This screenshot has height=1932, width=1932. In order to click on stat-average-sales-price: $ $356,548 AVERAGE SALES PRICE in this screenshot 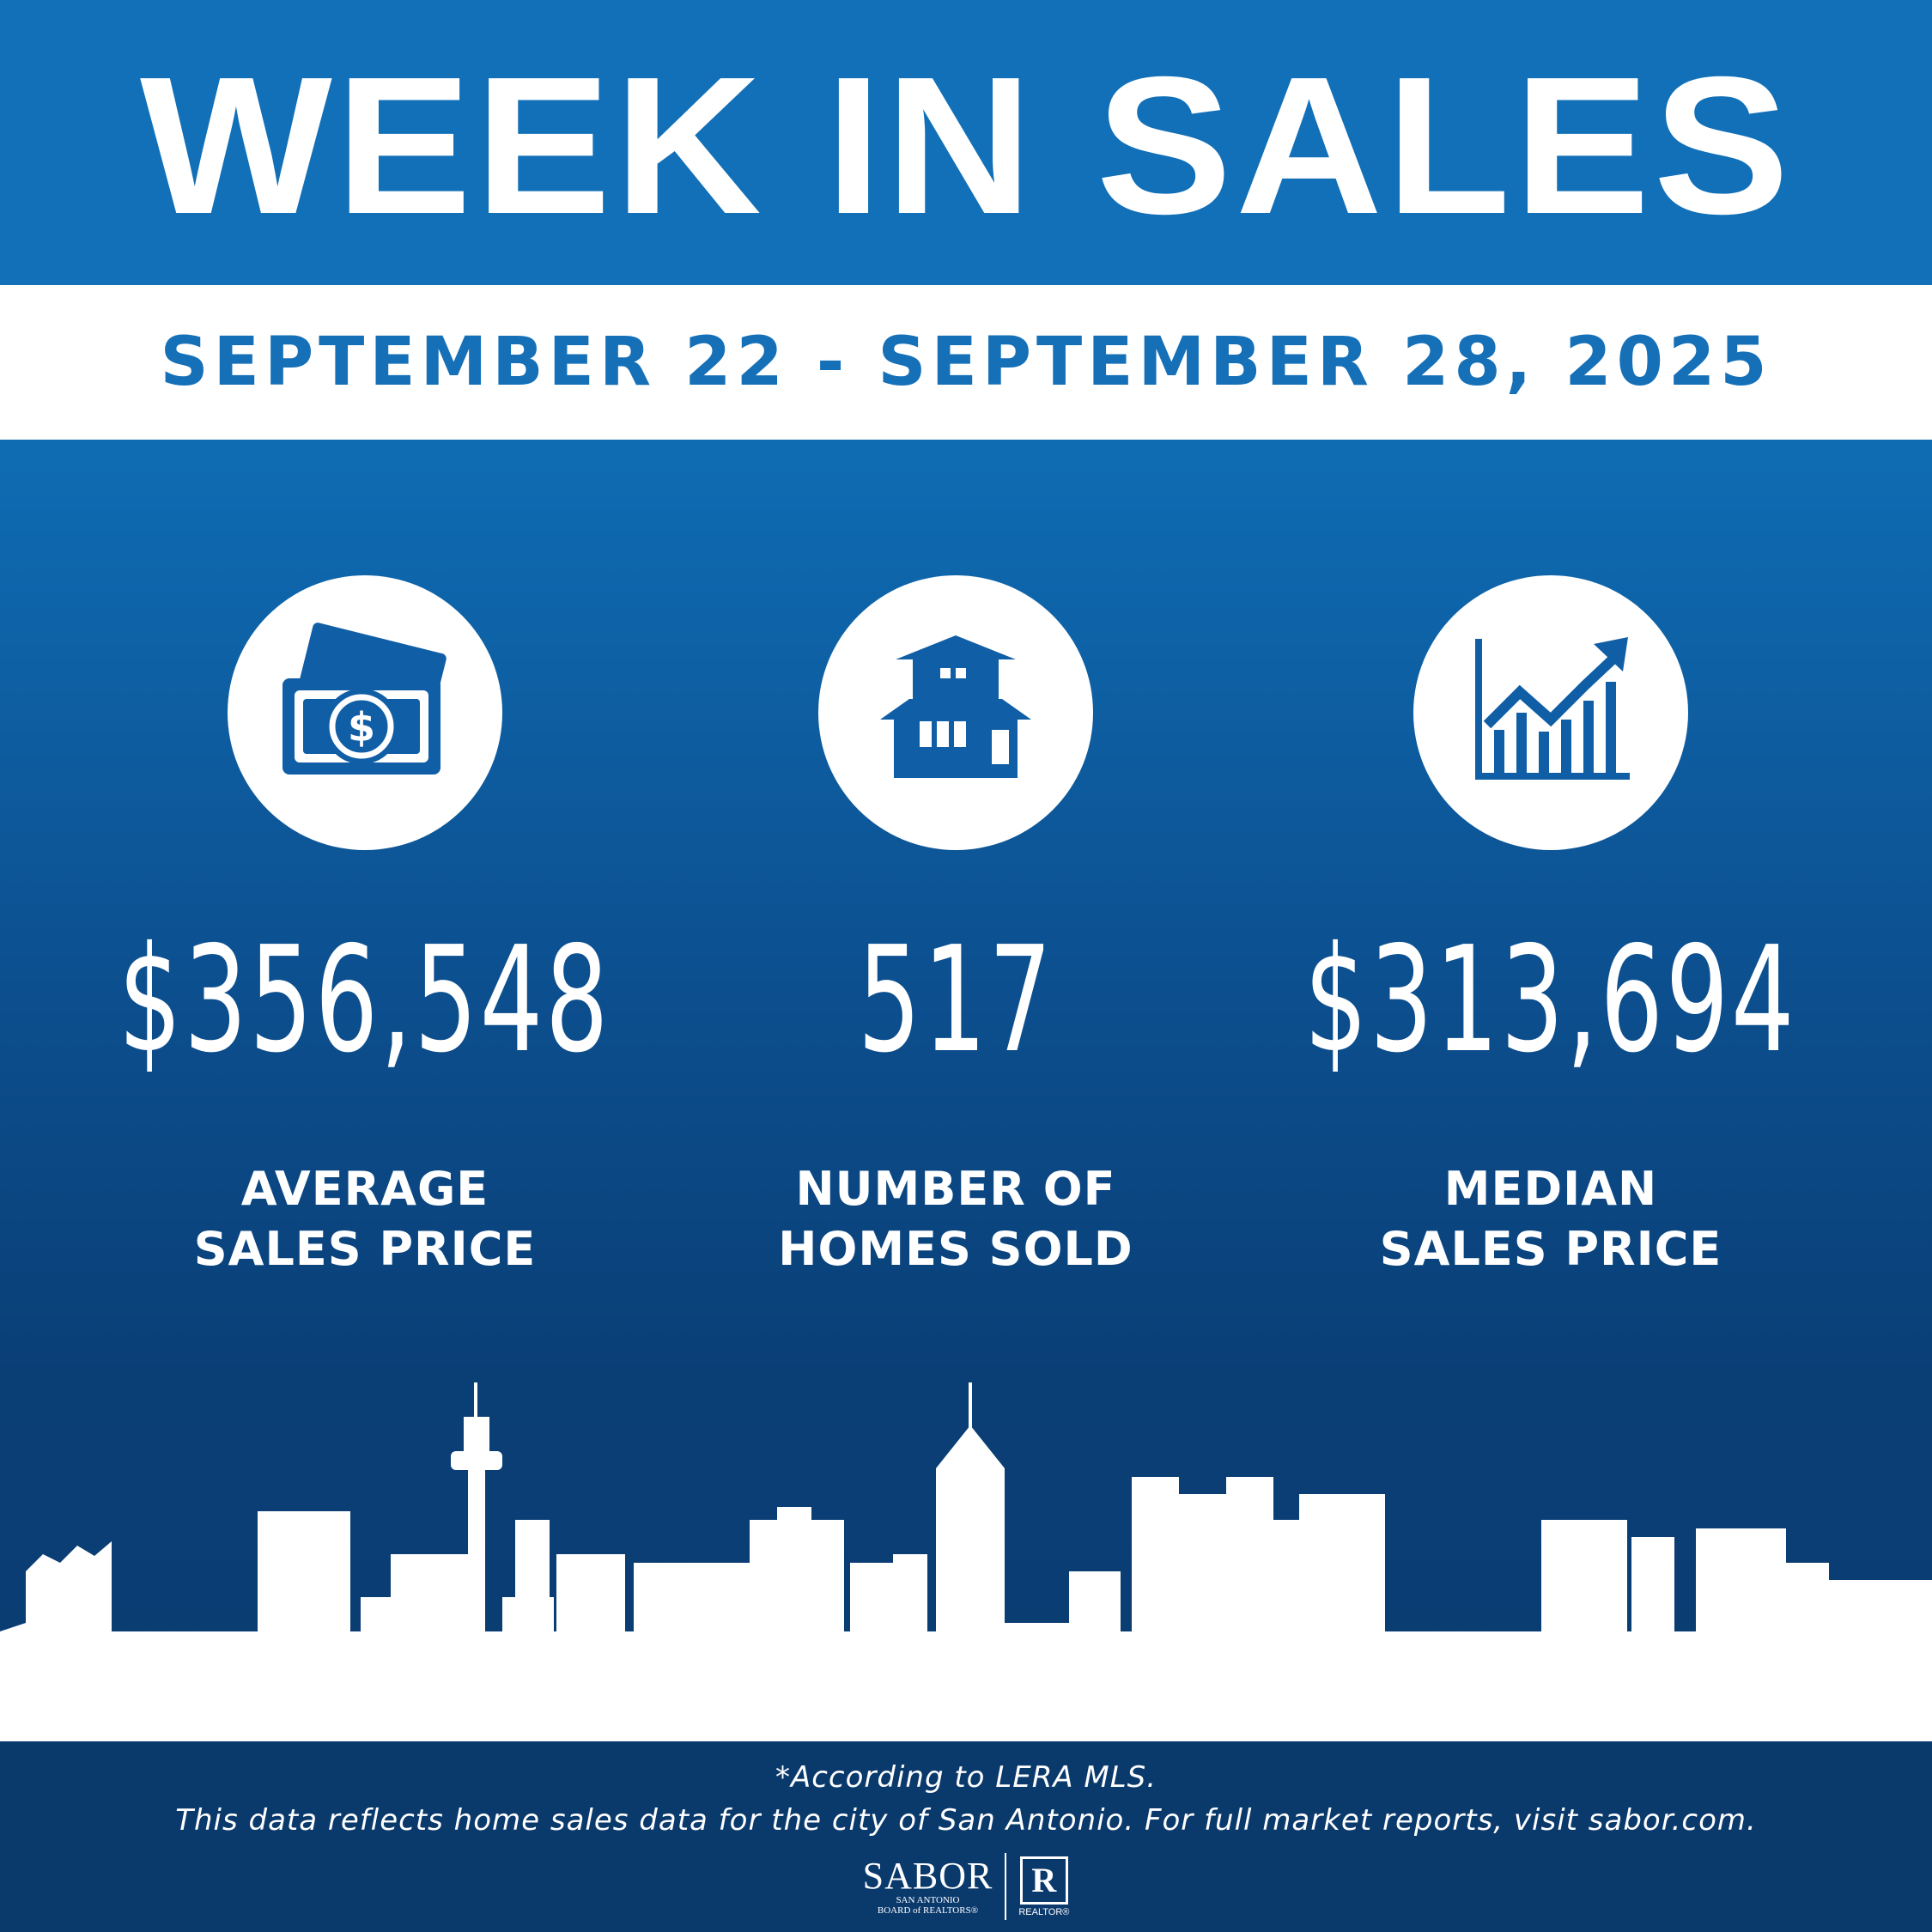, I will do `click(365, 927)`.